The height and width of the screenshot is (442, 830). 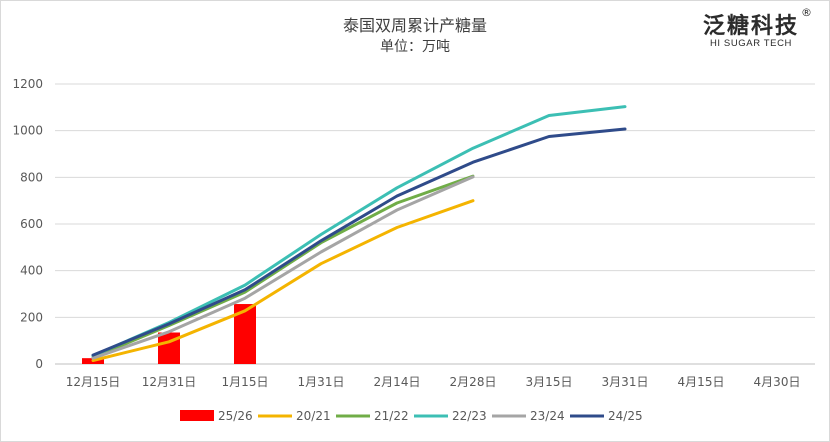 I want to click on brand-name-cn: 泛糖科技, so click(x=750, y=26).